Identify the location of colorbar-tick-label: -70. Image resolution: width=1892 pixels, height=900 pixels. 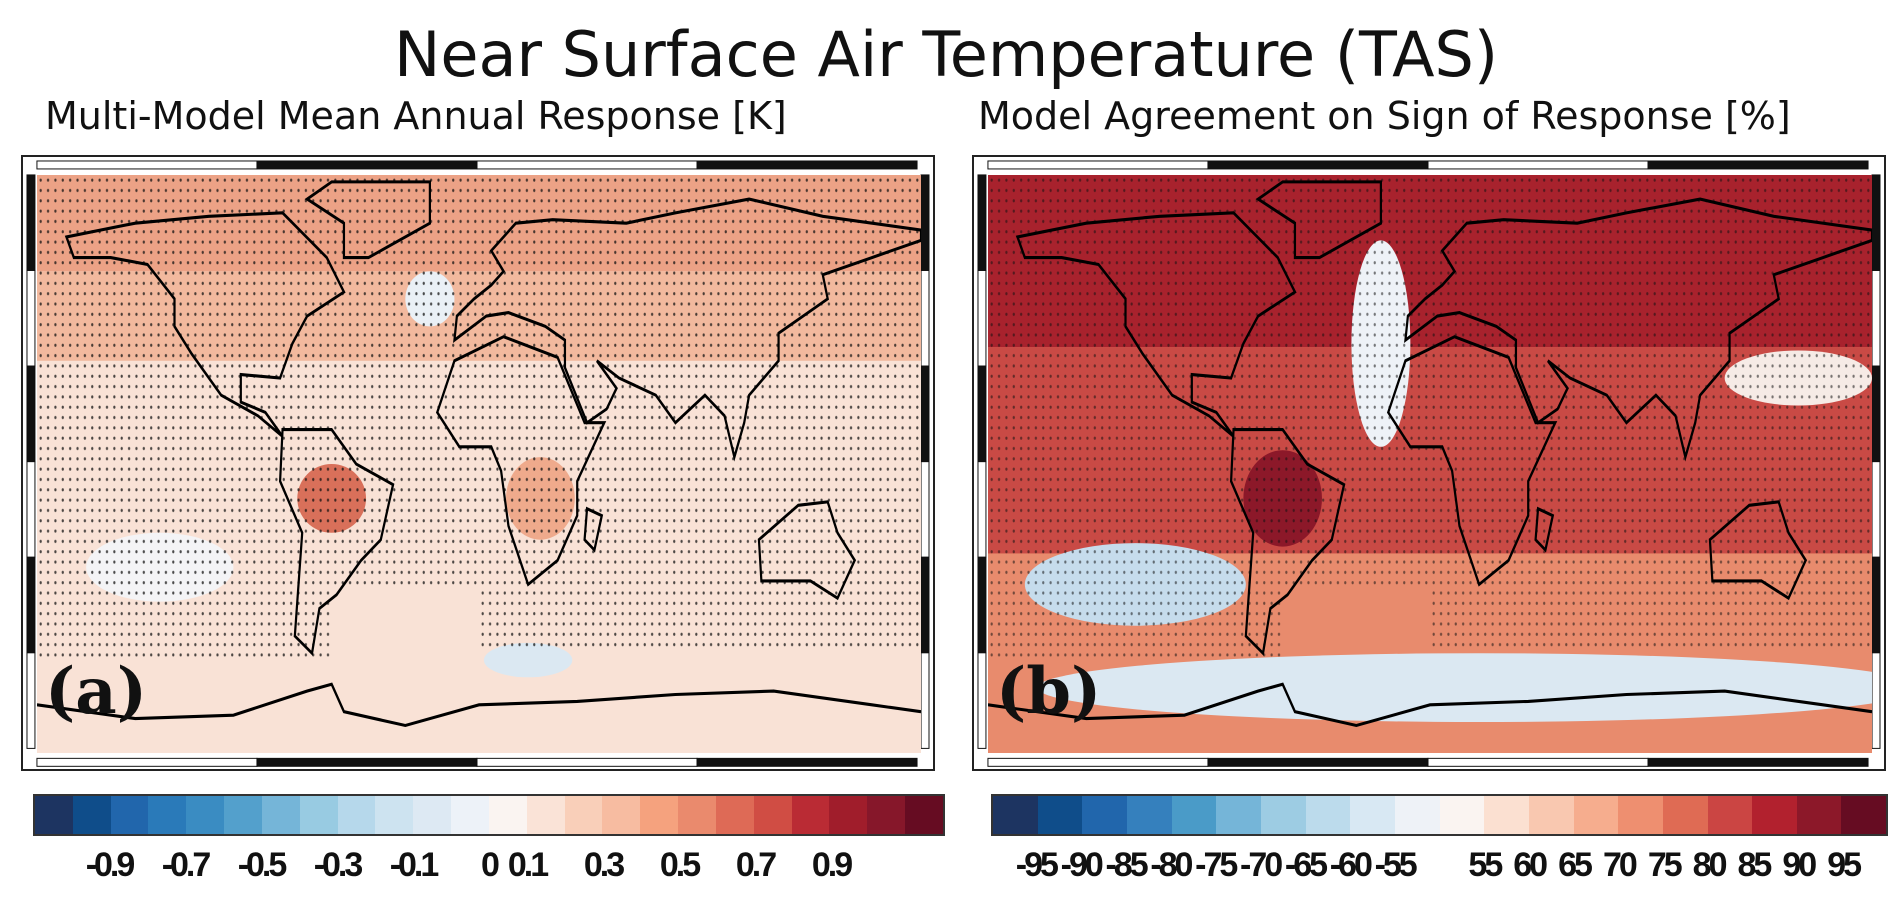
(1261, 865).